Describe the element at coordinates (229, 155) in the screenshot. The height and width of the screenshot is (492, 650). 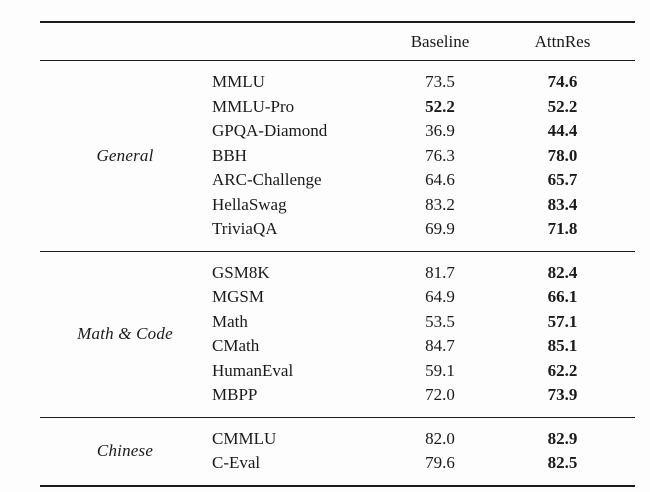
I see `benchmark-name: BBH` at that location.